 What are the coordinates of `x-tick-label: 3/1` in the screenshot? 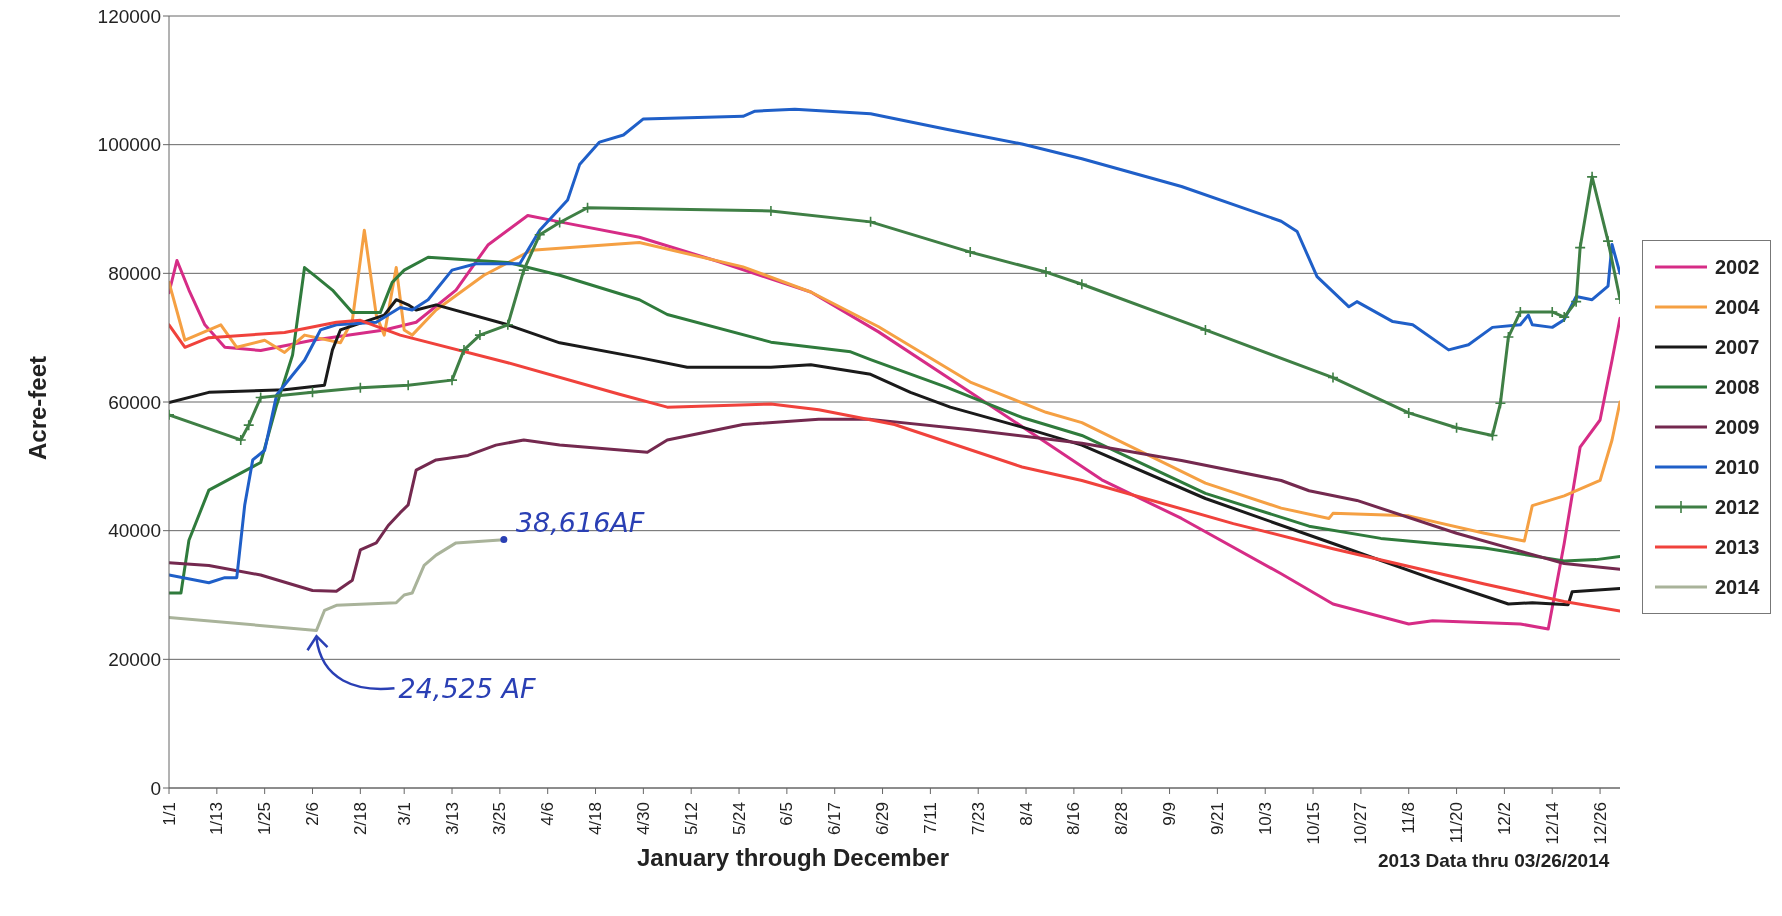 It's located at (404, 814).